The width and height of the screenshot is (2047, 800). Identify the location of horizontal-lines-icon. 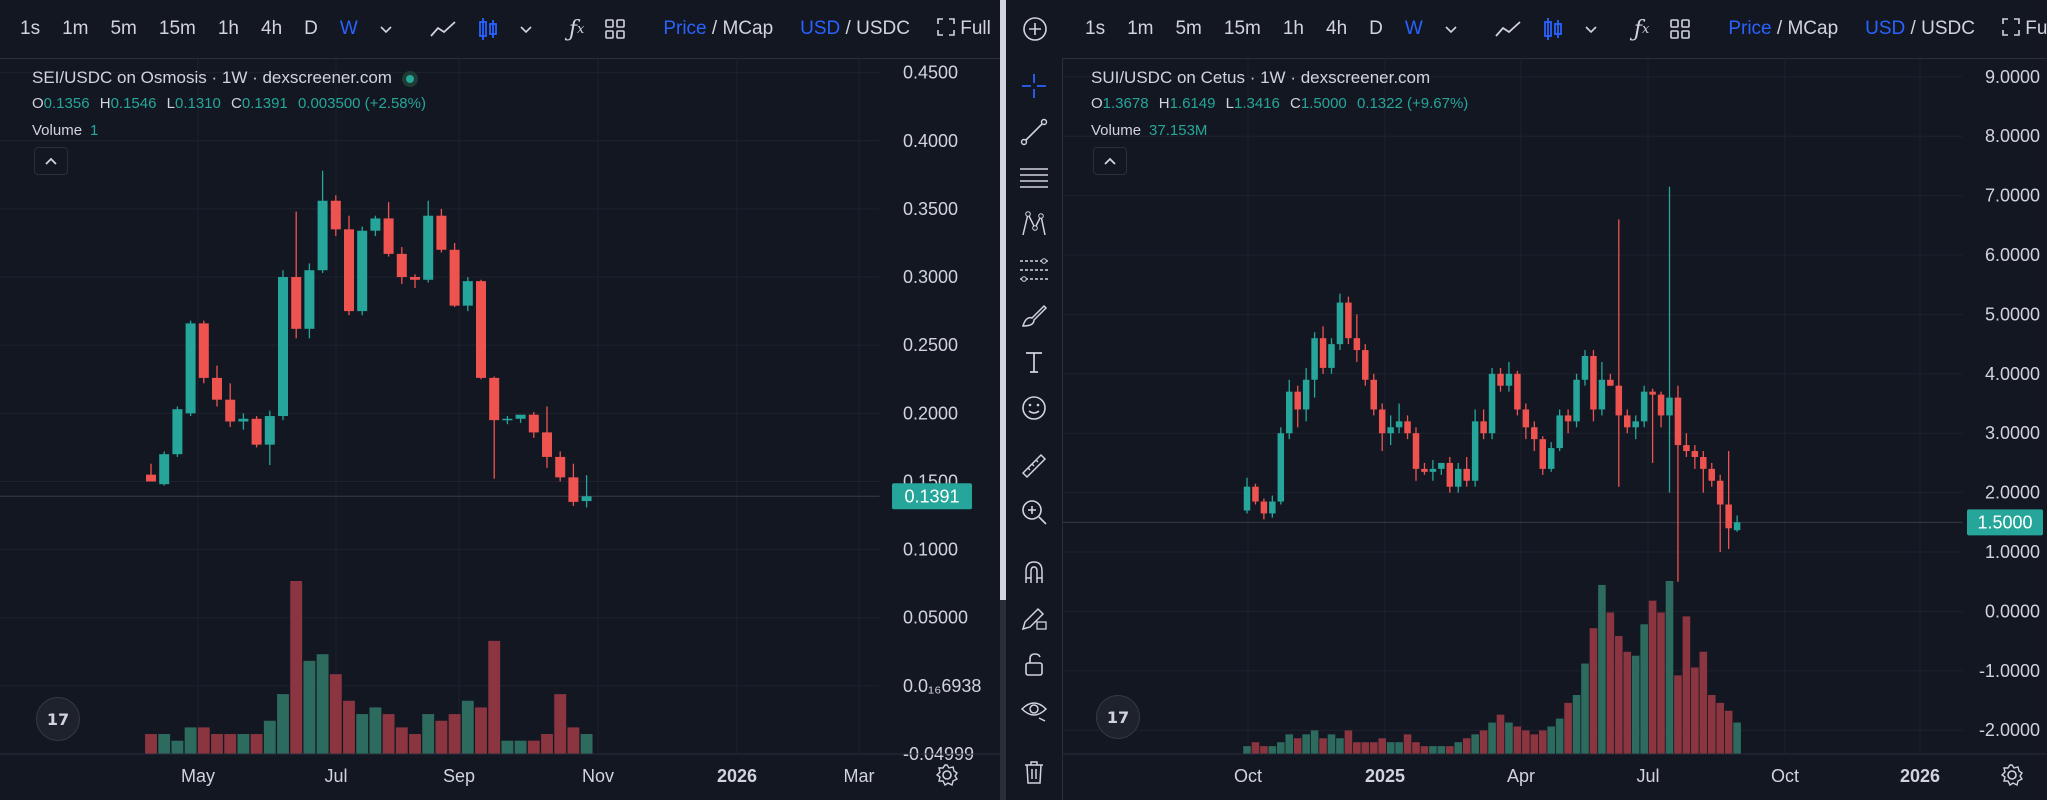
(1034, 178).